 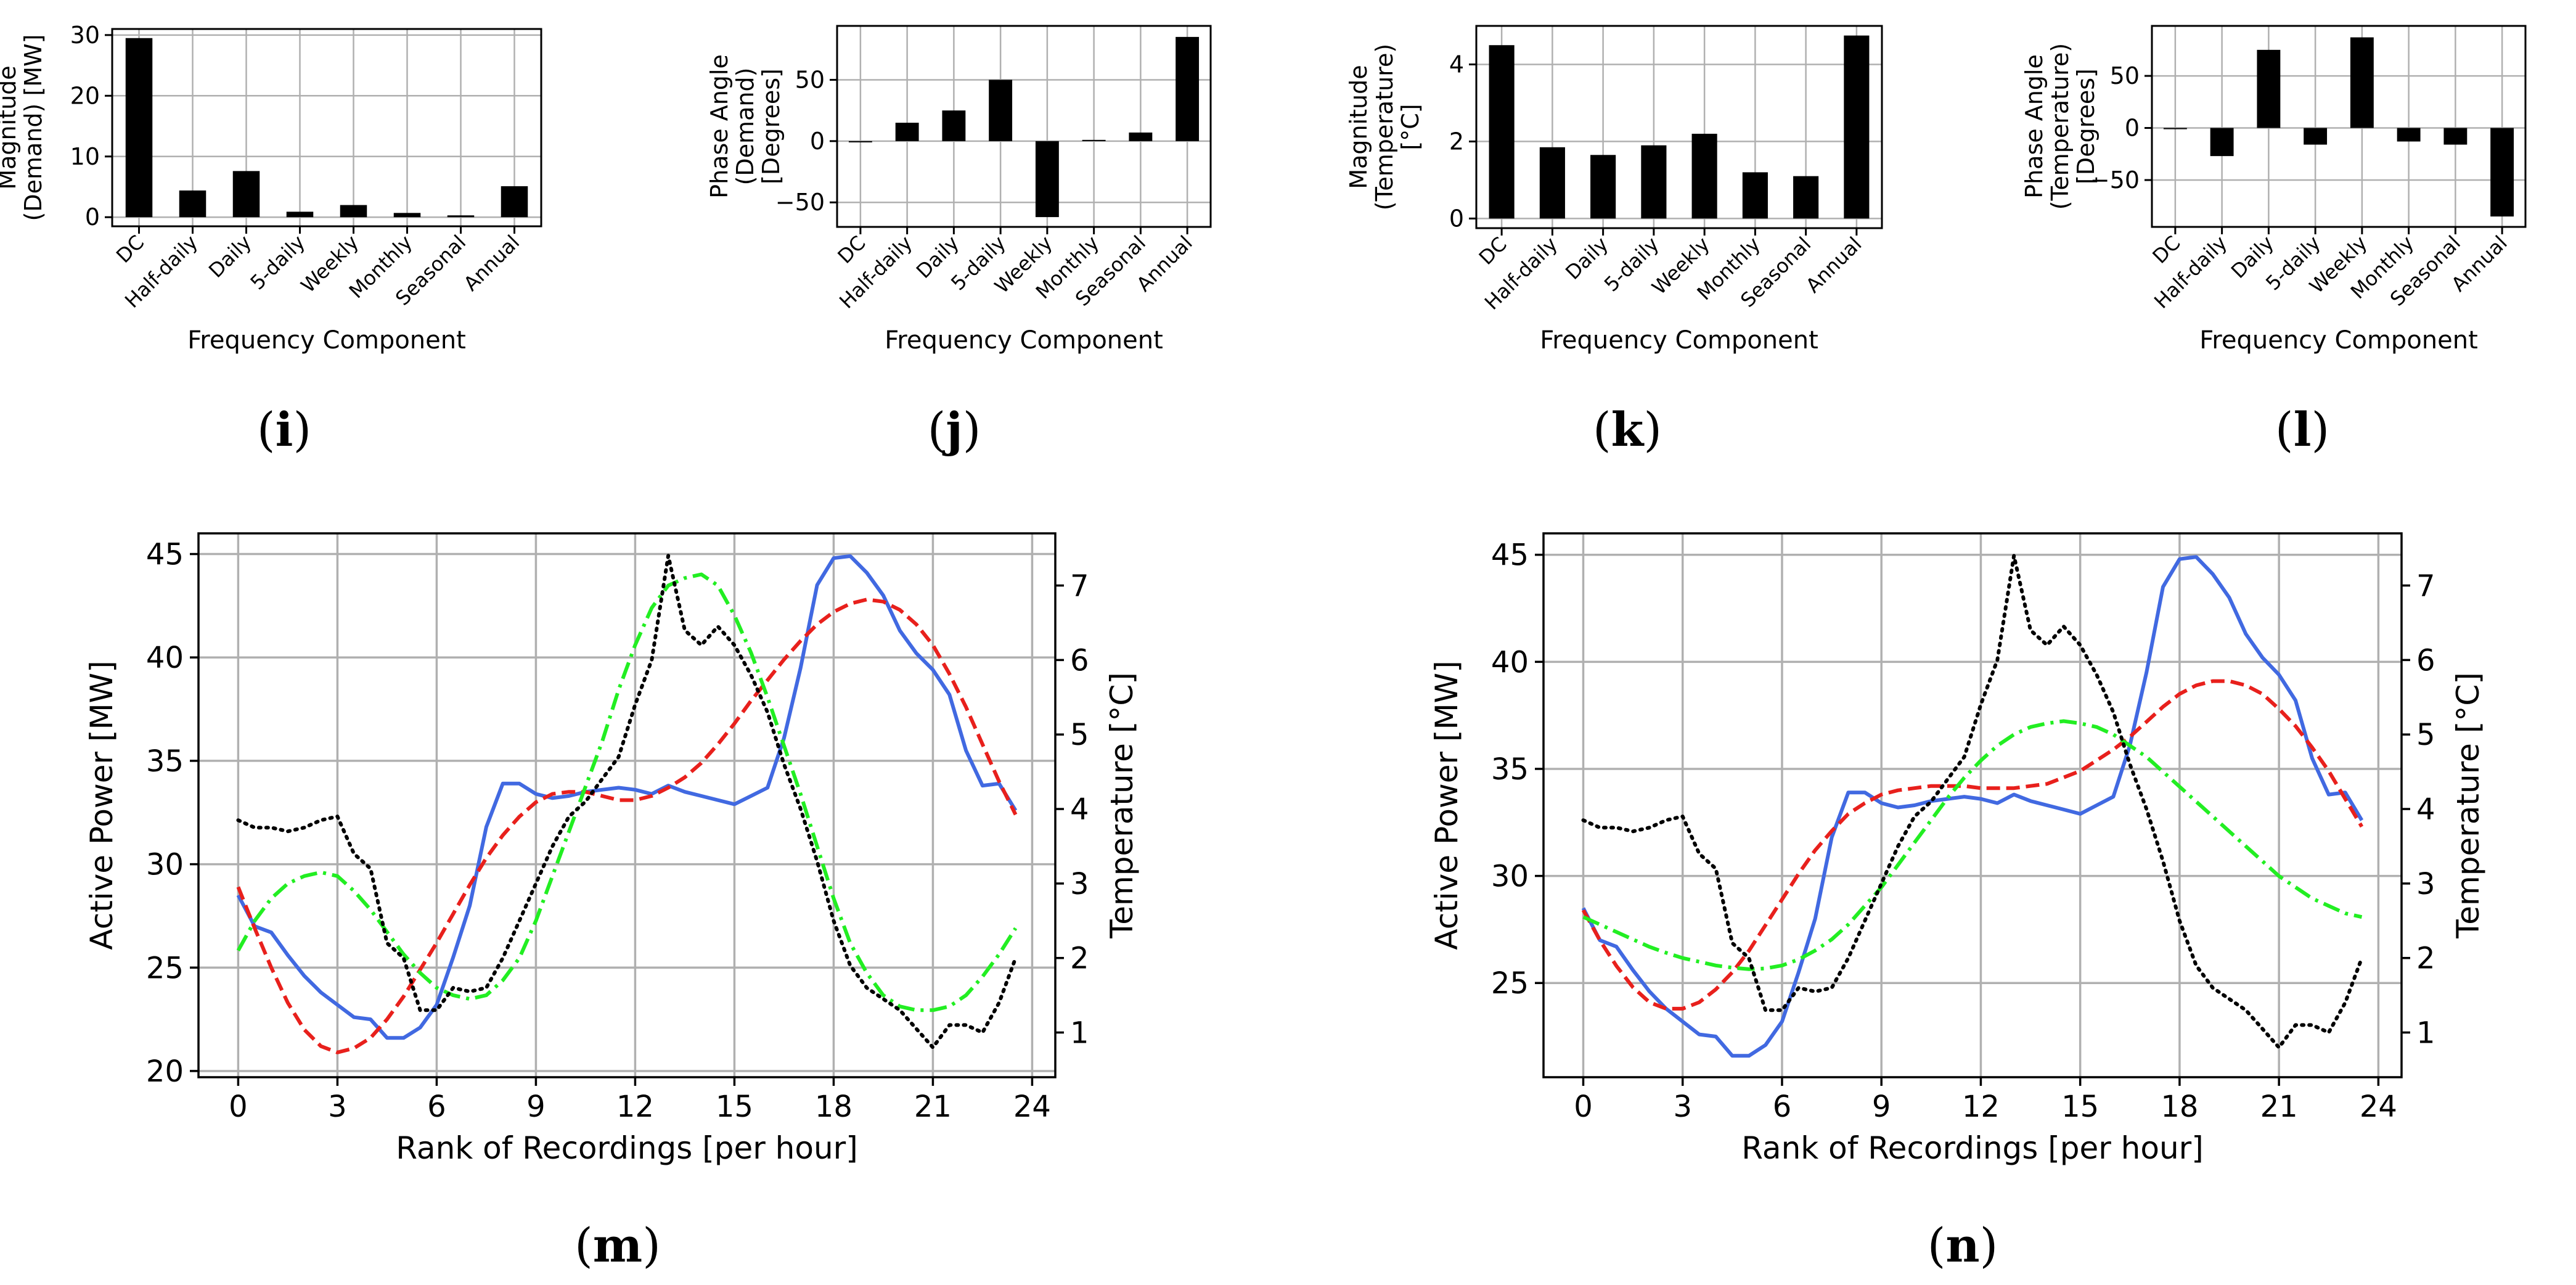 What do you see at coordinates (85, 156) in the screenshot?
I see `y-tick-label: 10` at bounding box center [85, 156].